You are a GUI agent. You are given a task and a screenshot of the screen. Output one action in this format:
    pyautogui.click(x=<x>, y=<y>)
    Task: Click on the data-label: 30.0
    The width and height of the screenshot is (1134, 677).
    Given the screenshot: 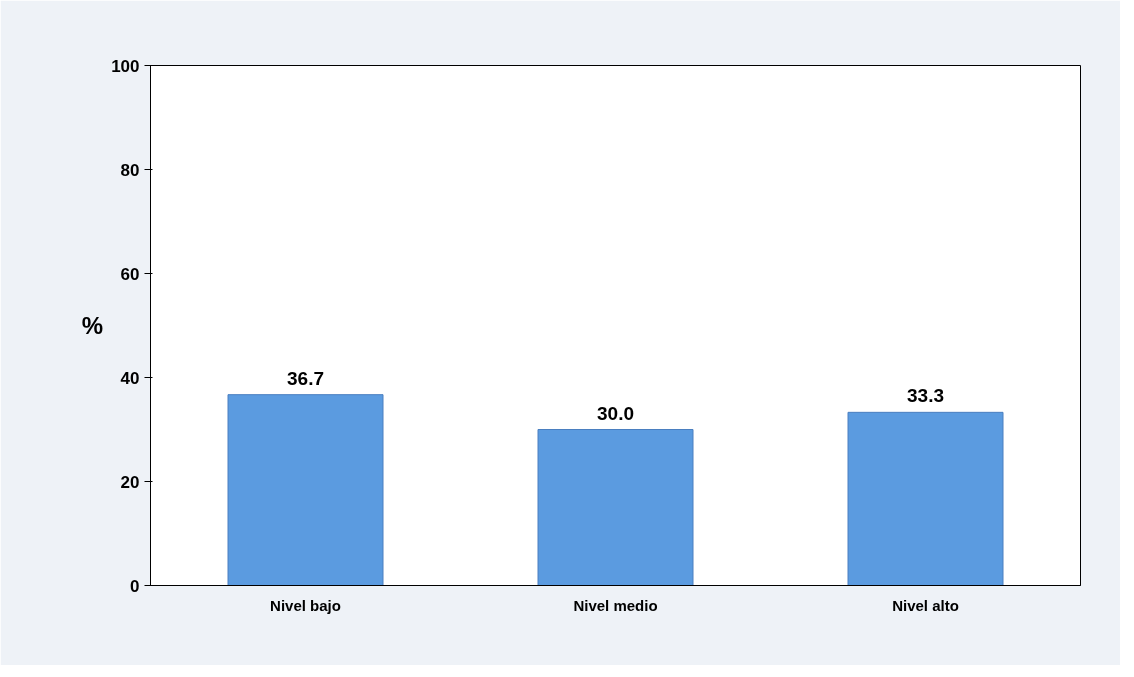 What is the action you would take?
    pyautogui.click(x=615, y=413)
    